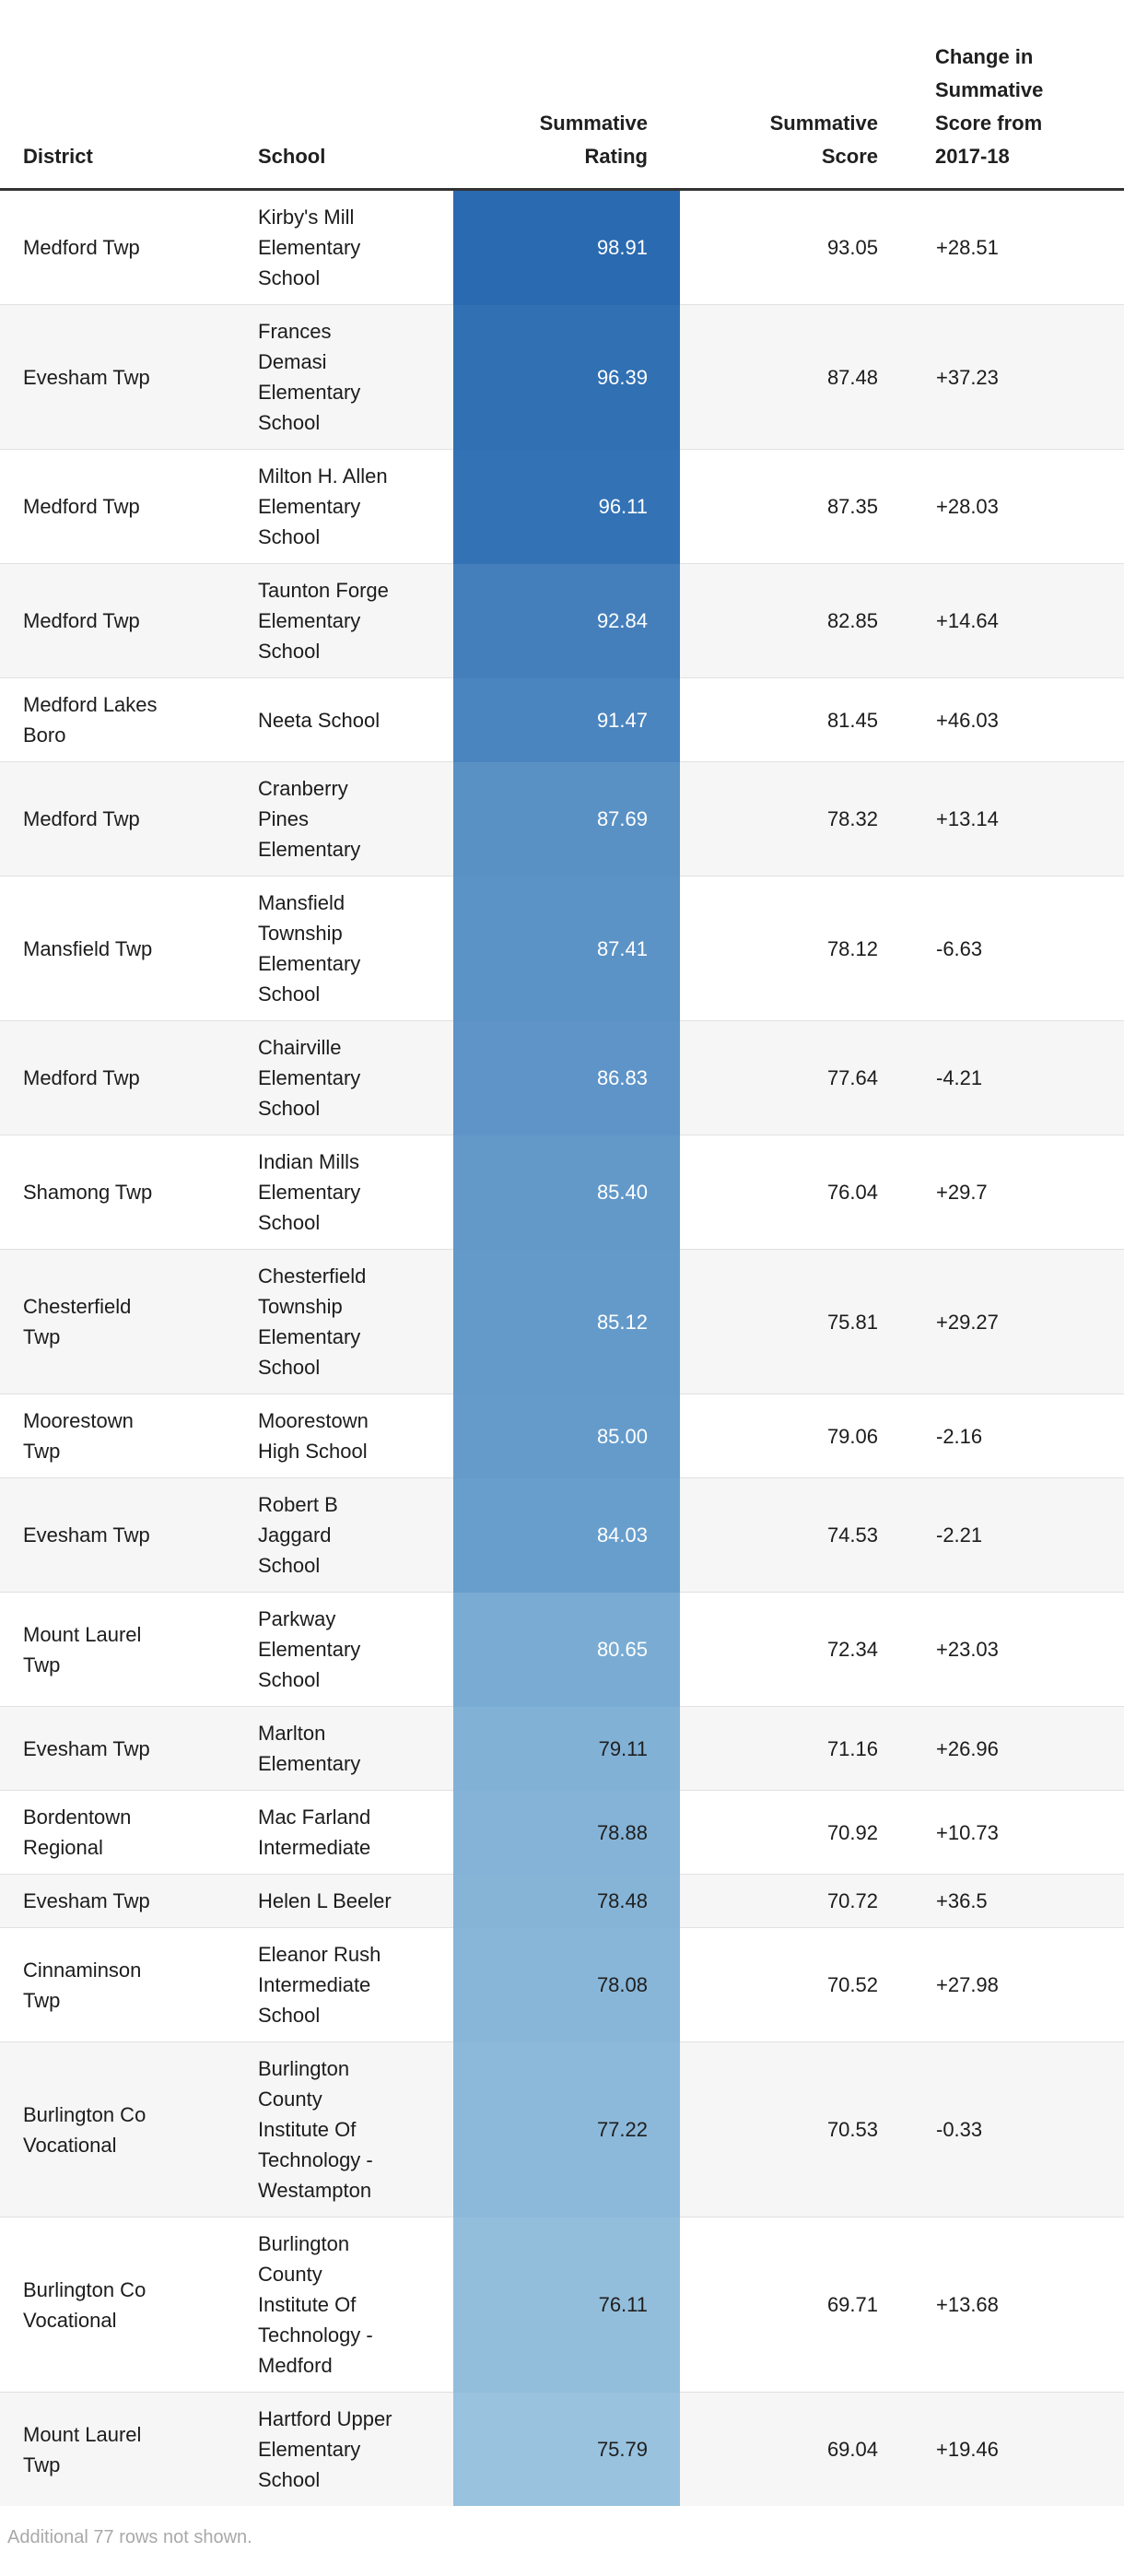 This screenshot has width=1124, height=2576. What do you see at coordinates (566, 247) in the screenshot?
I see `cell-rating: 98.91` at bounding box center [566, 247].